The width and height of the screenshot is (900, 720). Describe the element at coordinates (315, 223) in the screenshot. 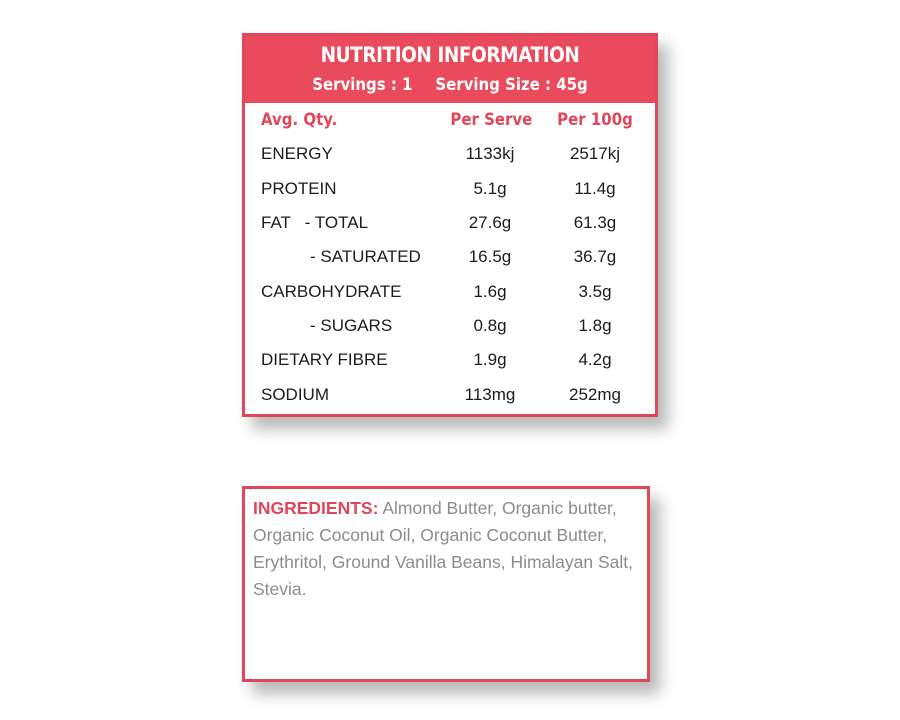

I see `row-label: FAT - TOTAL` at that location.